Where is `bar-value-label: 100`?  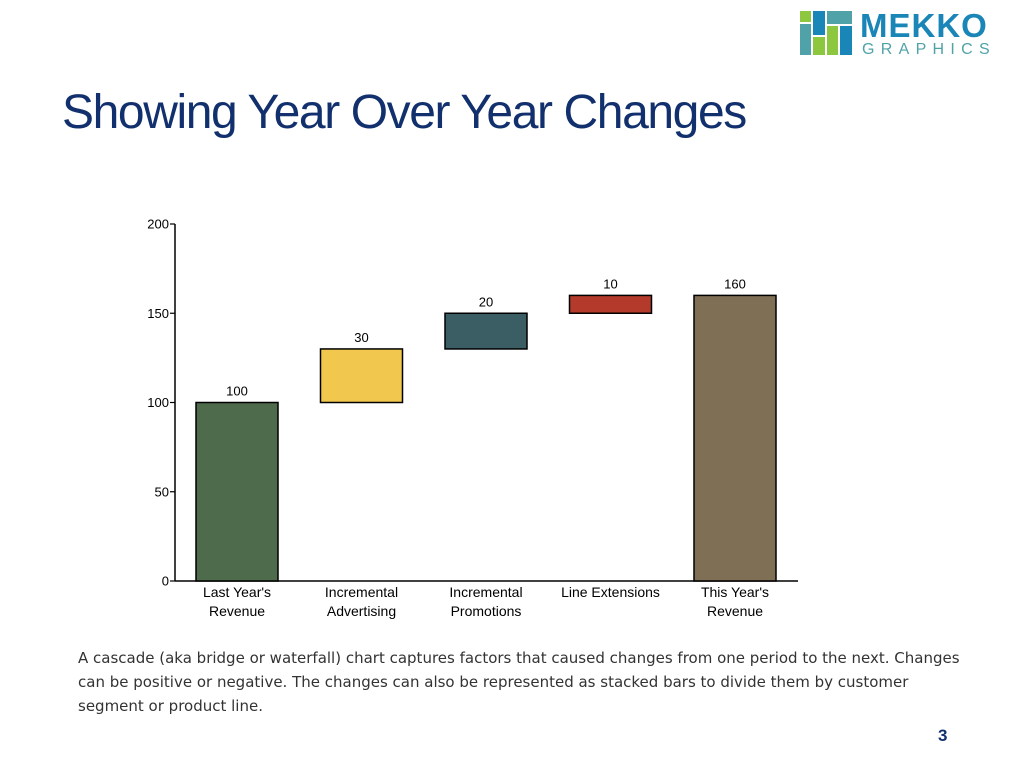 bar-value-label: 100 is located at coordinates (237, 391).